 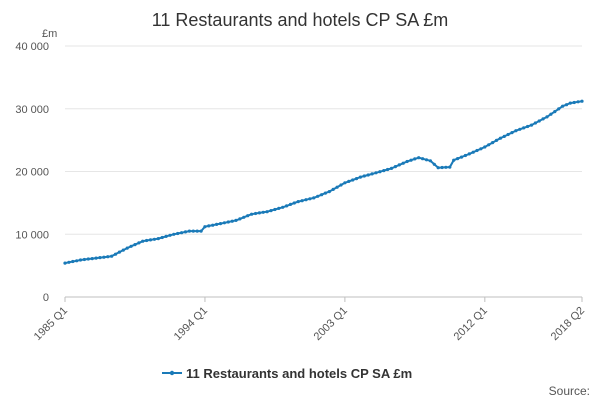 What do you see at coordinates (32, 173) in the screenshot?
I see `y-tick-label: 20 000` at bounding box center [32, 173].